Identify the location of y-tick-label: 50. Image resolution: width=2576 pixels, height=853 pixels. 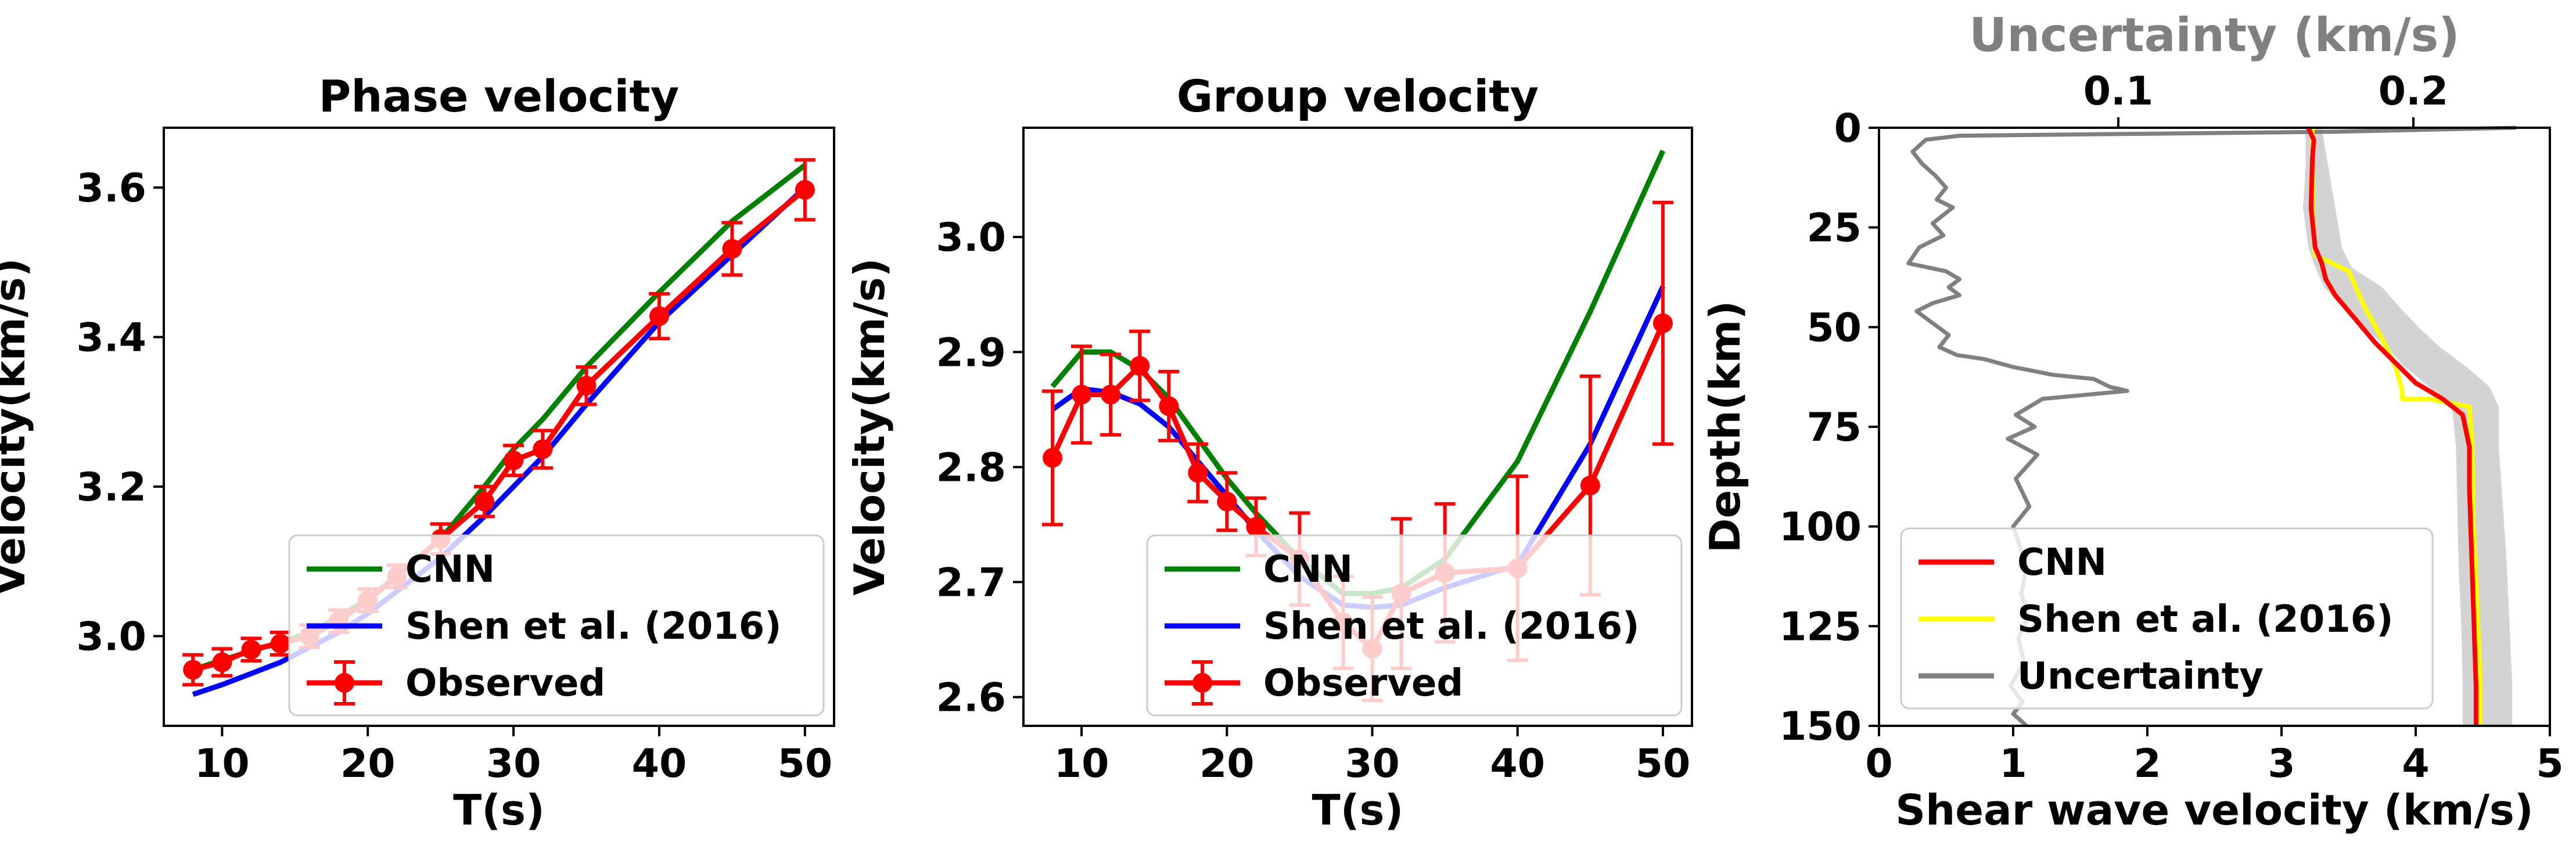
(1834, 328).